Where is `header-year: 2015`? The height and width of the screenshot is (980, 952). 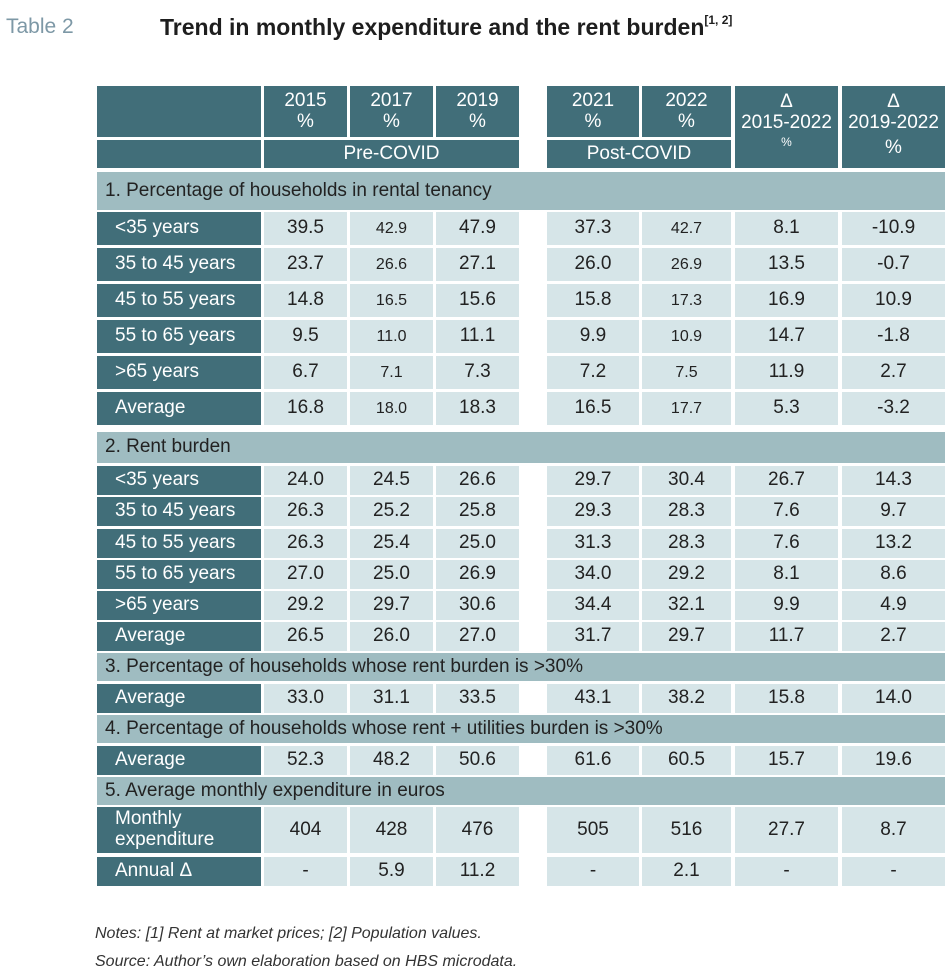
header-year: 2015 is located at coordinates (305, 100).